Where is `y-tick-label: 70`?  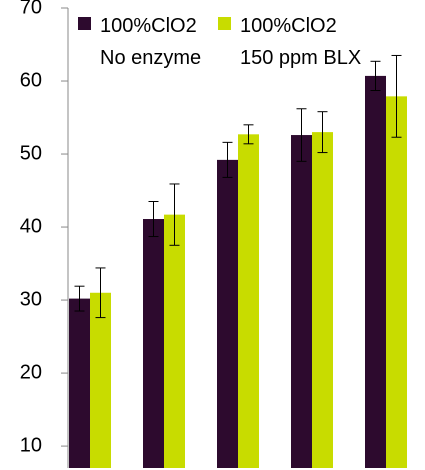 y-tick-label: 70 is located at coordinates (31, 9).